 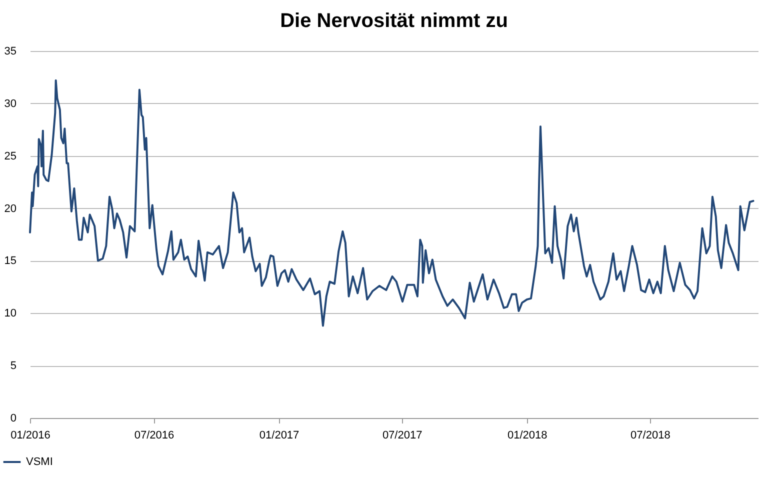 I want to click on y-tick-label: 25, so click(x=10, y=156).